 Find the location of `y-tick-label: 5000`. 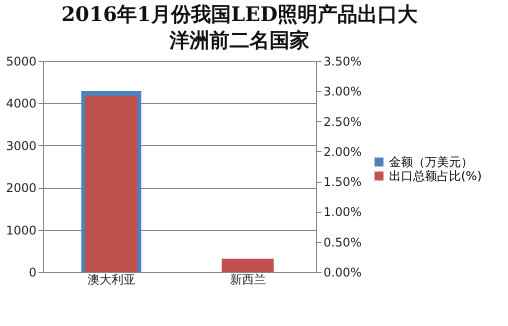

y-tick-label: 5000 is located at coordinates (21, 61).